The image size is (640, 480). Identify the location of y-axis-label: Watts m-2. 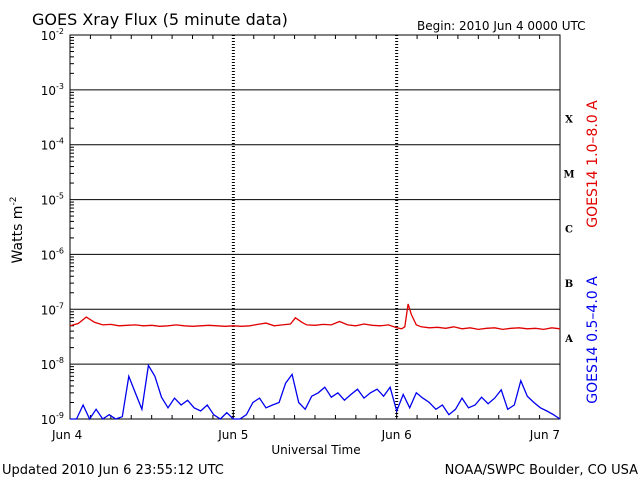
(17, 230).